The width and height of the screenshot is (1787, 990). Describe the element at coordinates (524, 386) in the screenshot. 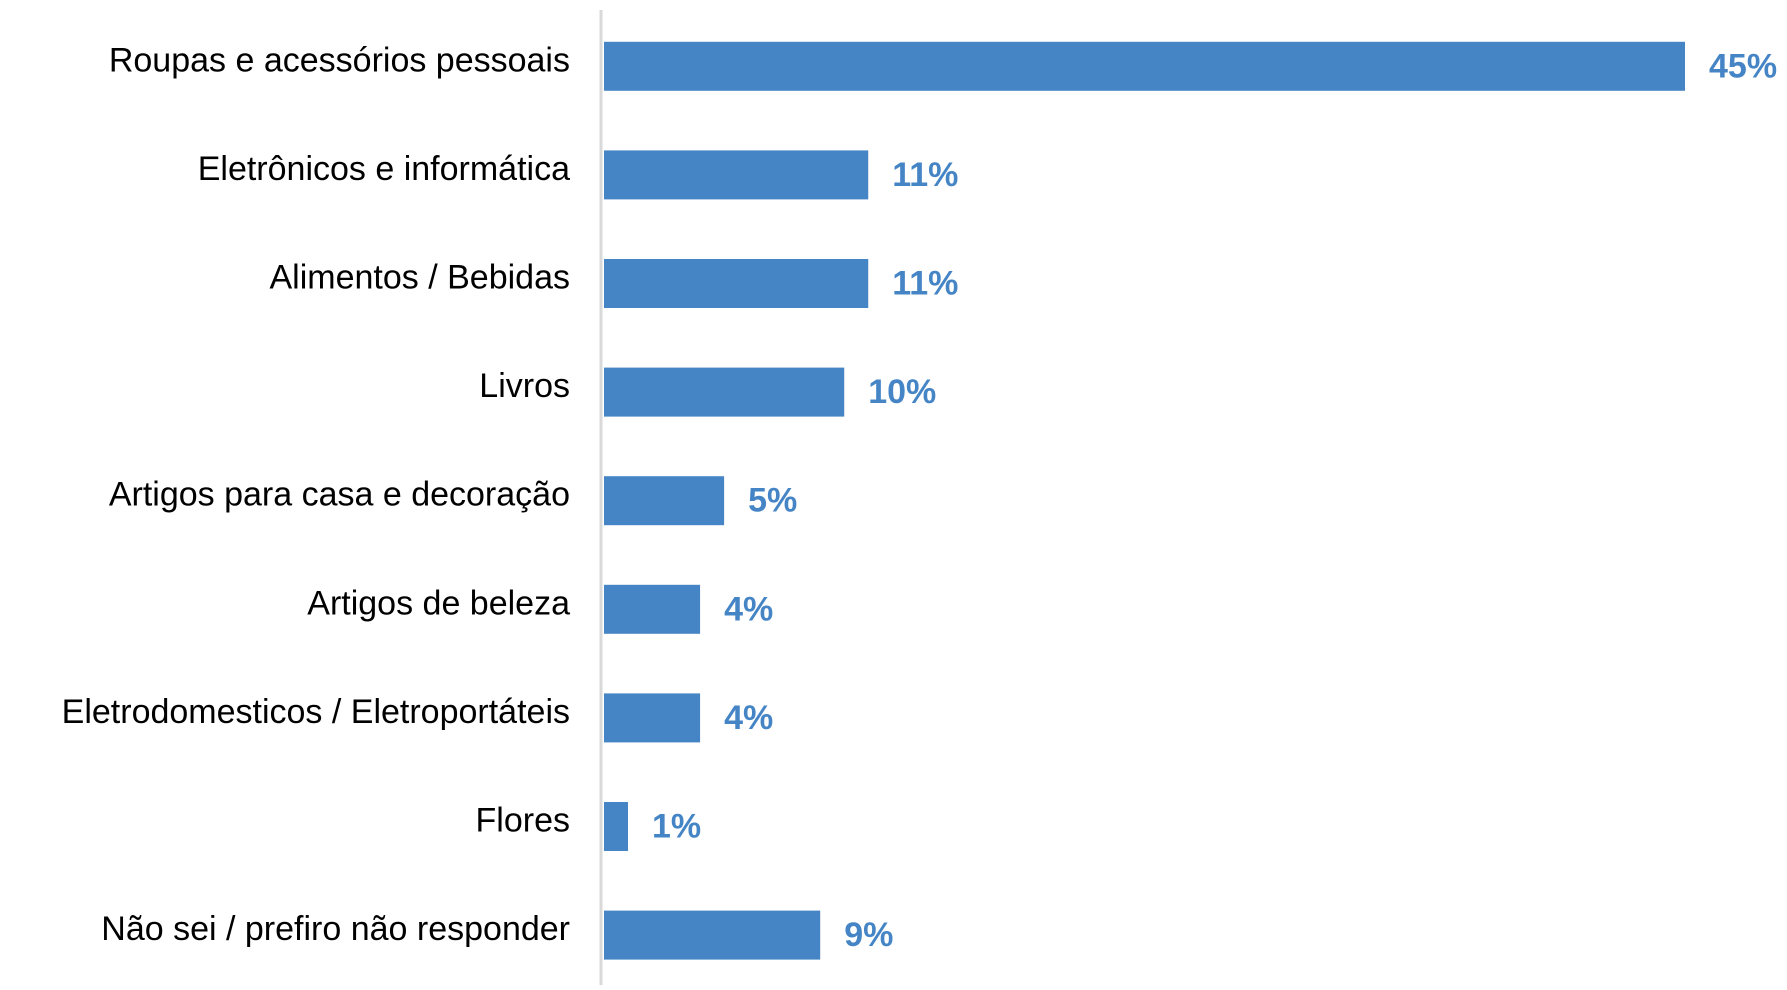

I see `category-label: Livros` at that location.